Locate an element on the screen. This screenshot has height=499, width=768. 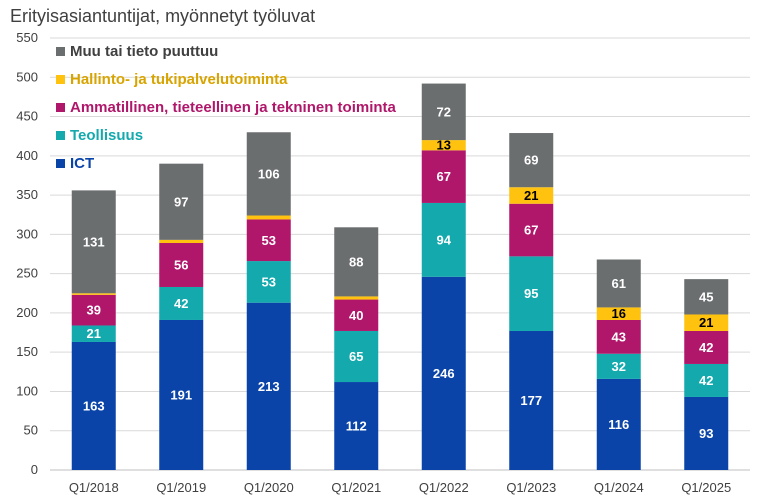
data-label: 191 is located at coordinates (181, 394).